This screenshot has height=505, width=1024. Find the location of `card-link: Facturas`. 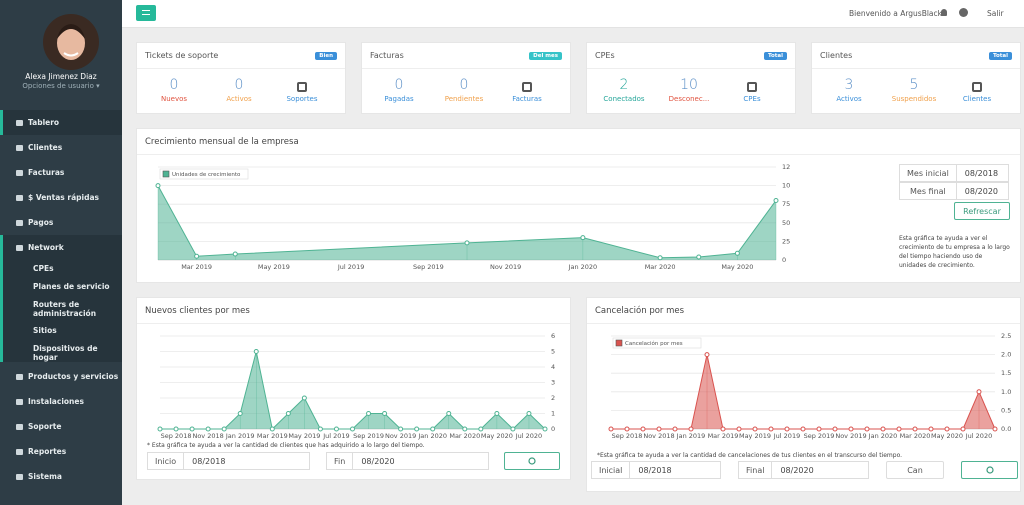

card-link: Facturas is located at coordinates (527, 99).